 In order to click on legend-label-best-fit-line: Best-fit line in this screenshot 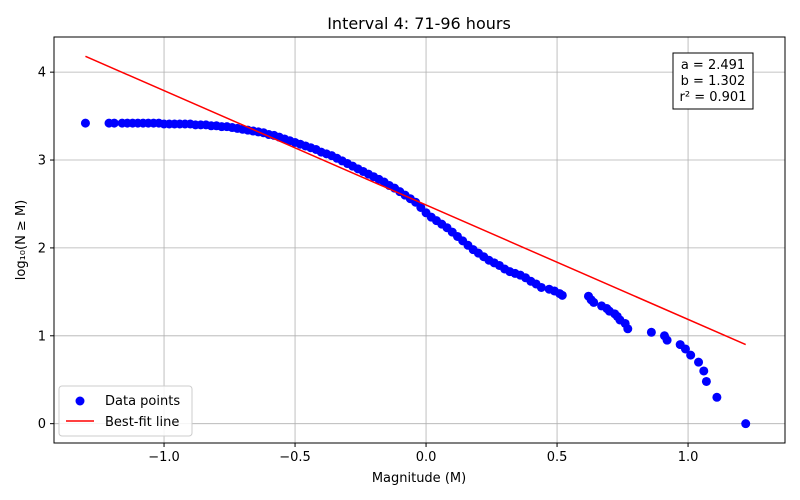, I will do `click(142, 422)`.